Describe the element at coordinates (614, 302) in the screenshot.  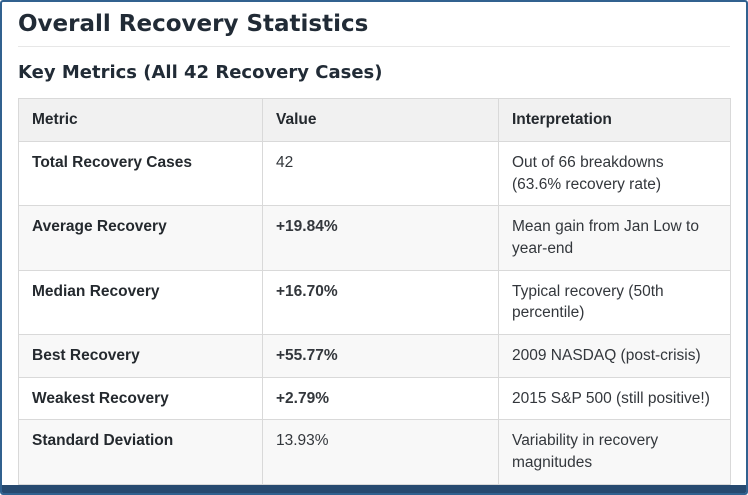
I see `interpretation-cell: Typical recovery (50th percentile)` at that location.